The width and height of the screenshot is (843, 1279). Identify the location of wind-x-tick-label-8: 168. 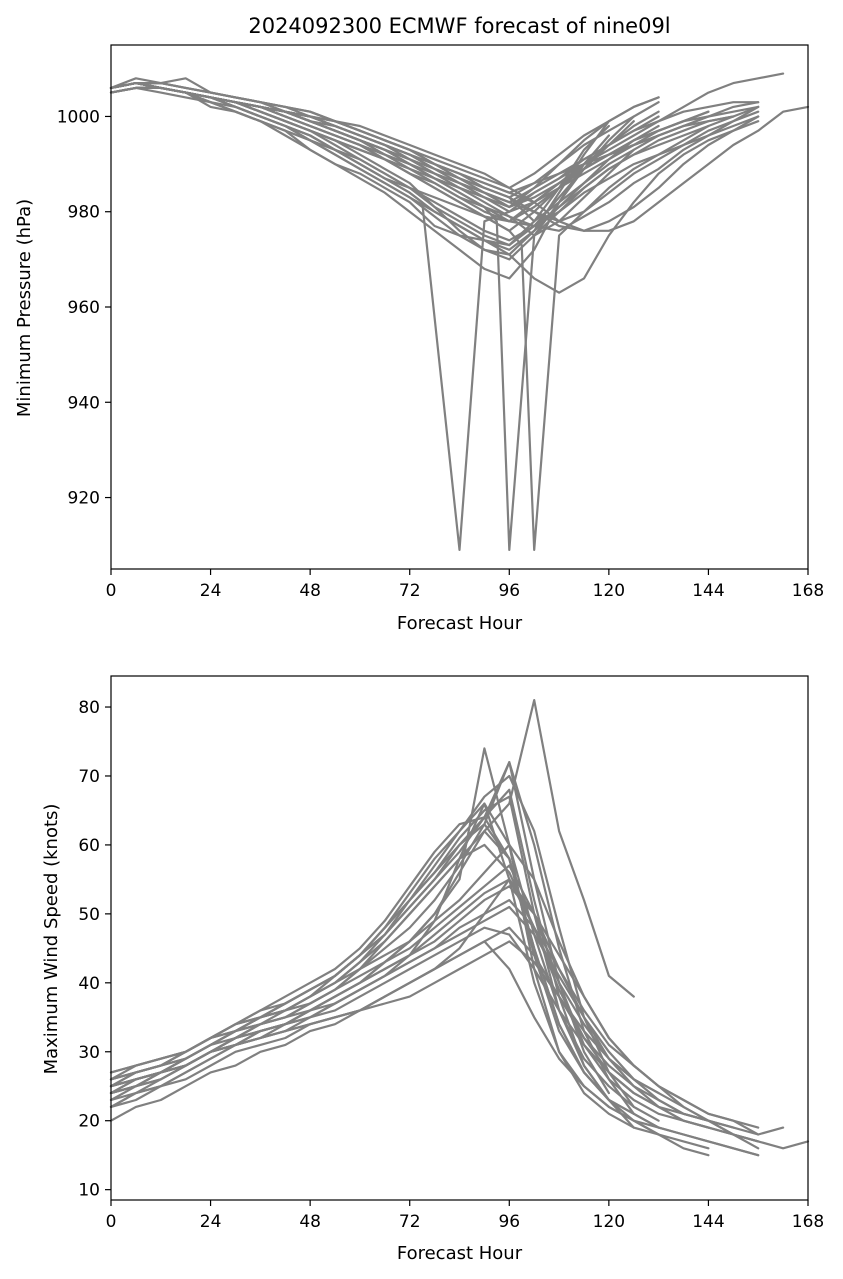
(808, 1222).